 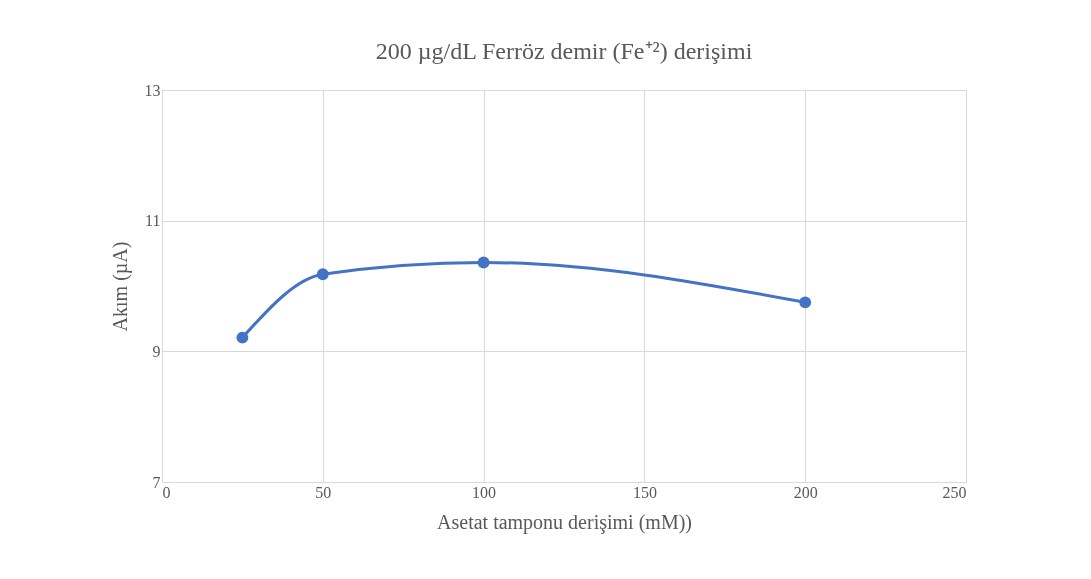 What do you see at coordinates (156, 482) in the screenshot?
I see `y-tick-label: 7` at bounding box center [156, 482].